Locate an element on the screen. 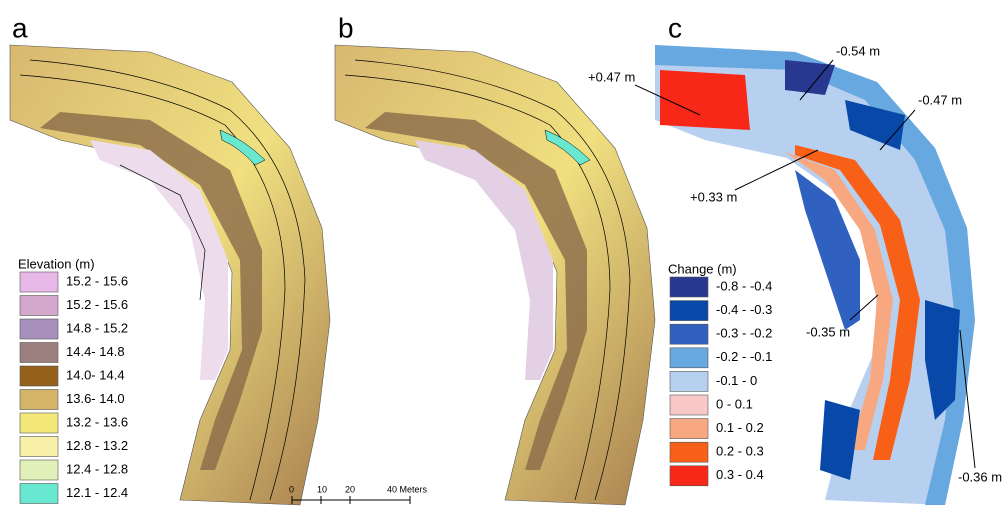 This screenshot has height=515, width=1008. legend-label: 12.1 - 12.4 is located at coordinates (97, 492).